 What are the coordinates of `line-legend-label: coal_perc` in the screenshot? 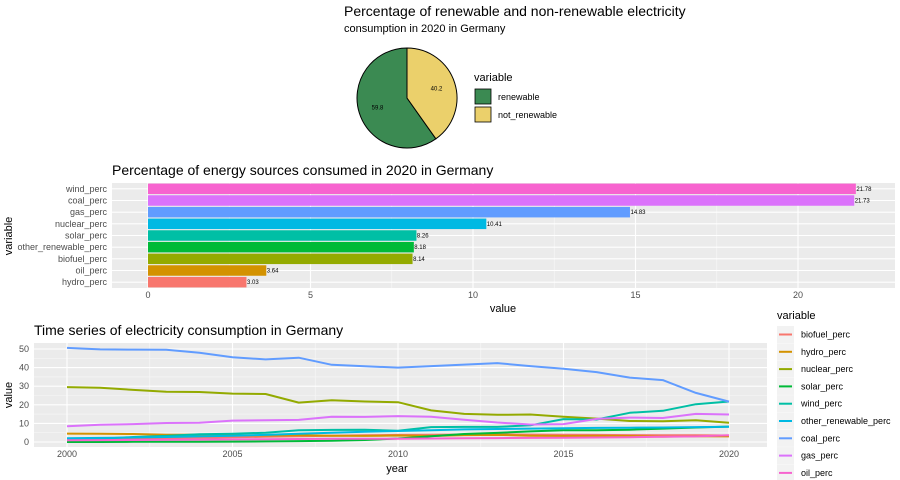 It's located at (821, 438).